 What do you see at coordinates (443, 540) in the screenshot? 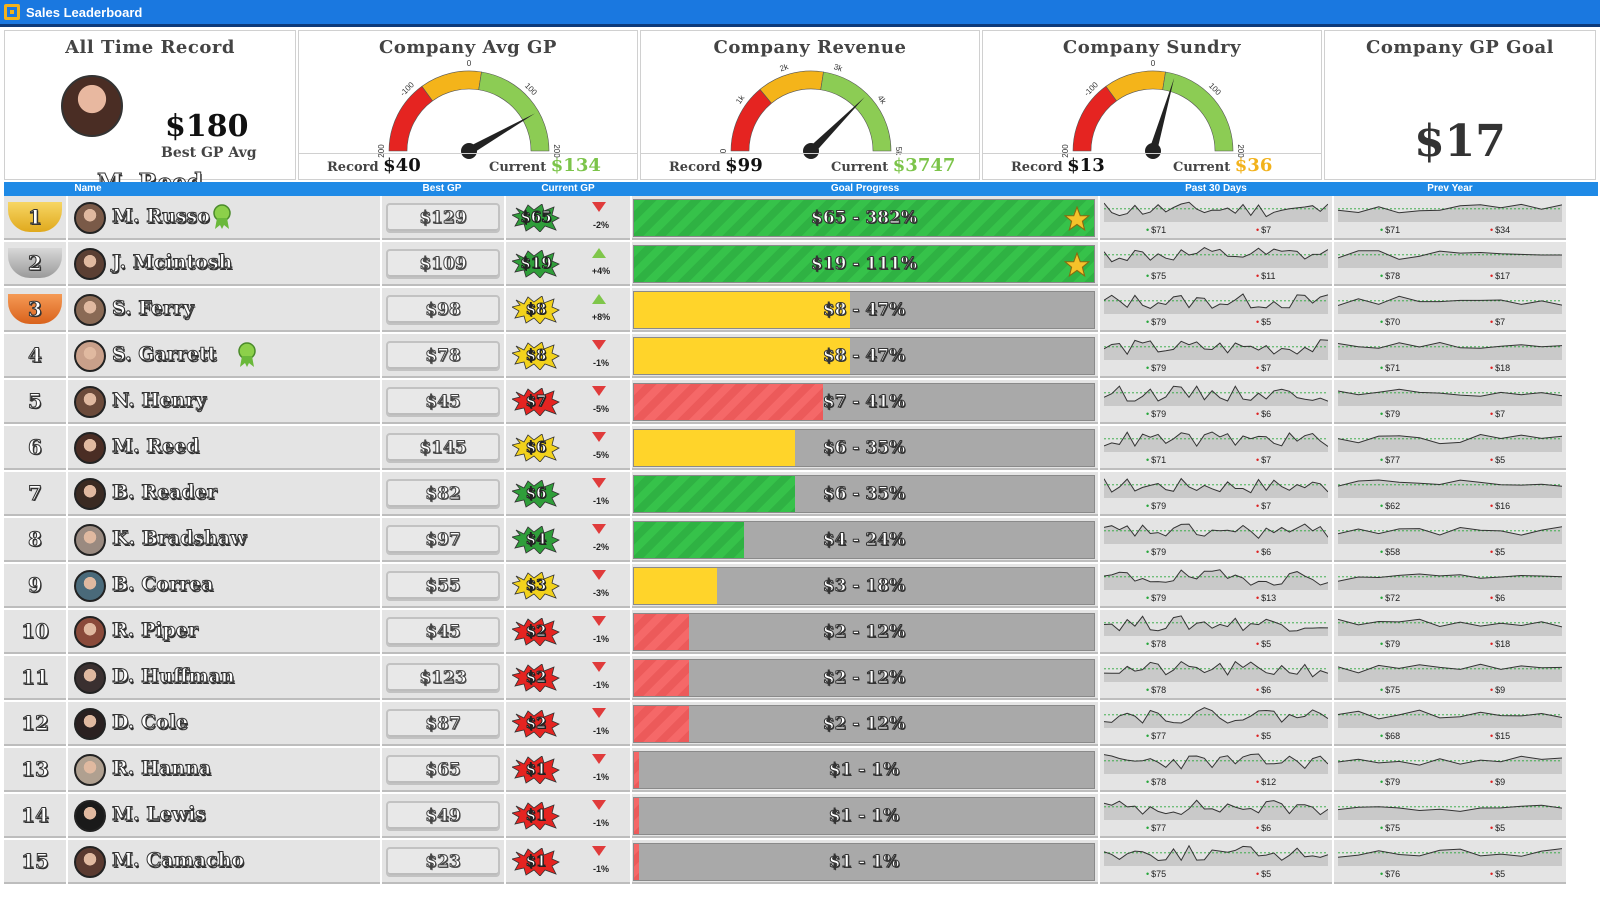
I see `best-gp-cell: $97` at bounding box center [443, 540].